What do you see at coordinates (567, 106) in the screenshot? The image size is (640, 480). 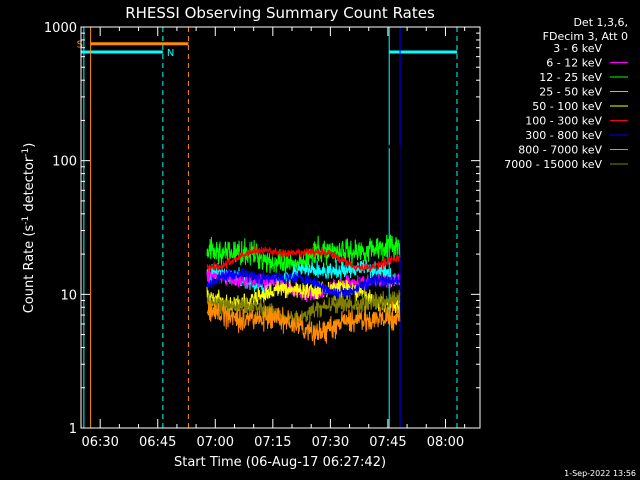 I see `legend-label: 50 - 100 keV` at bounding box center [567, 106].